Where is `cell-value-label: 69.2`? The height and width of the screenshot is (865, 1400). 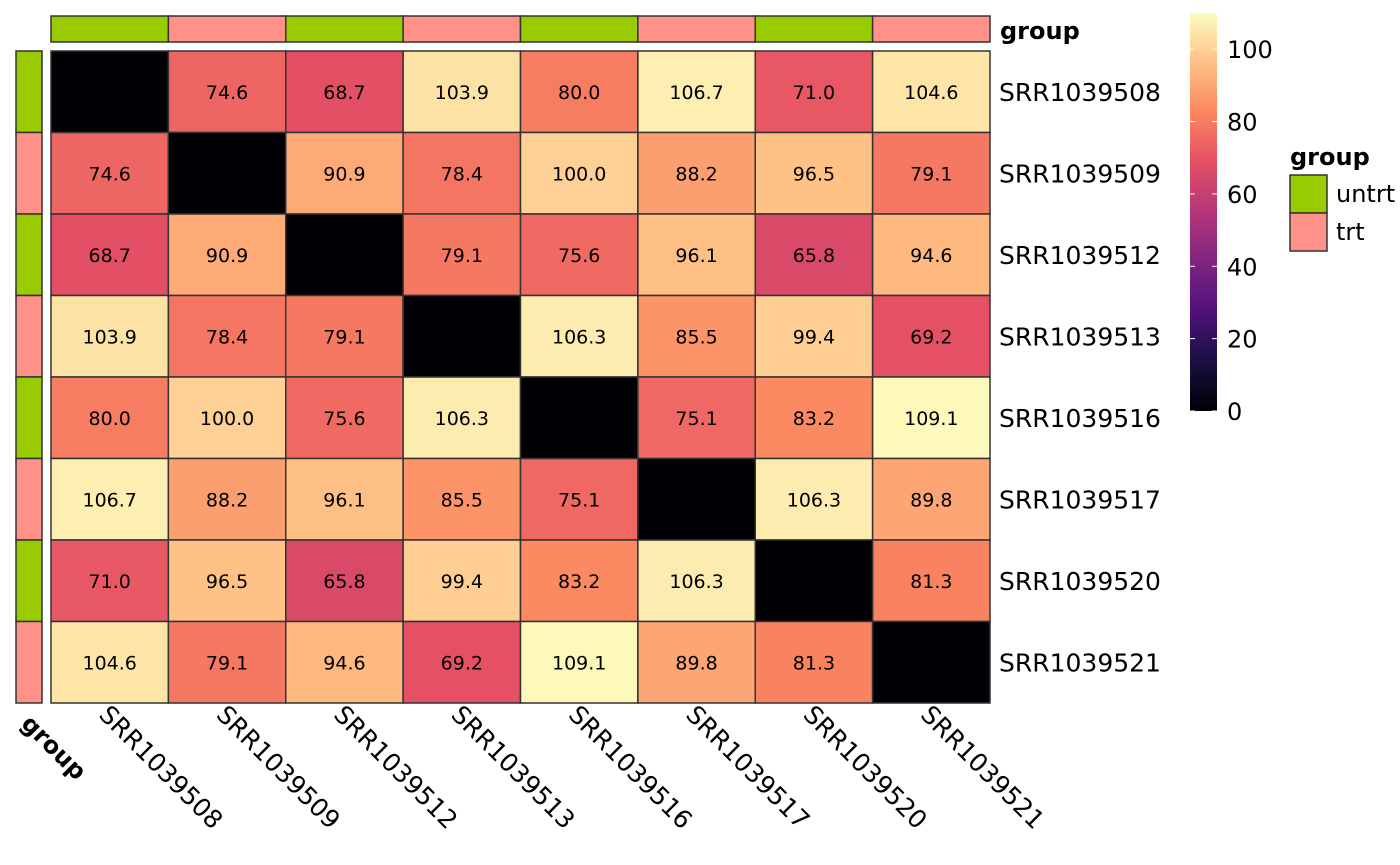
cell-value-label: 69.2 is located at coordinates (931, 337).